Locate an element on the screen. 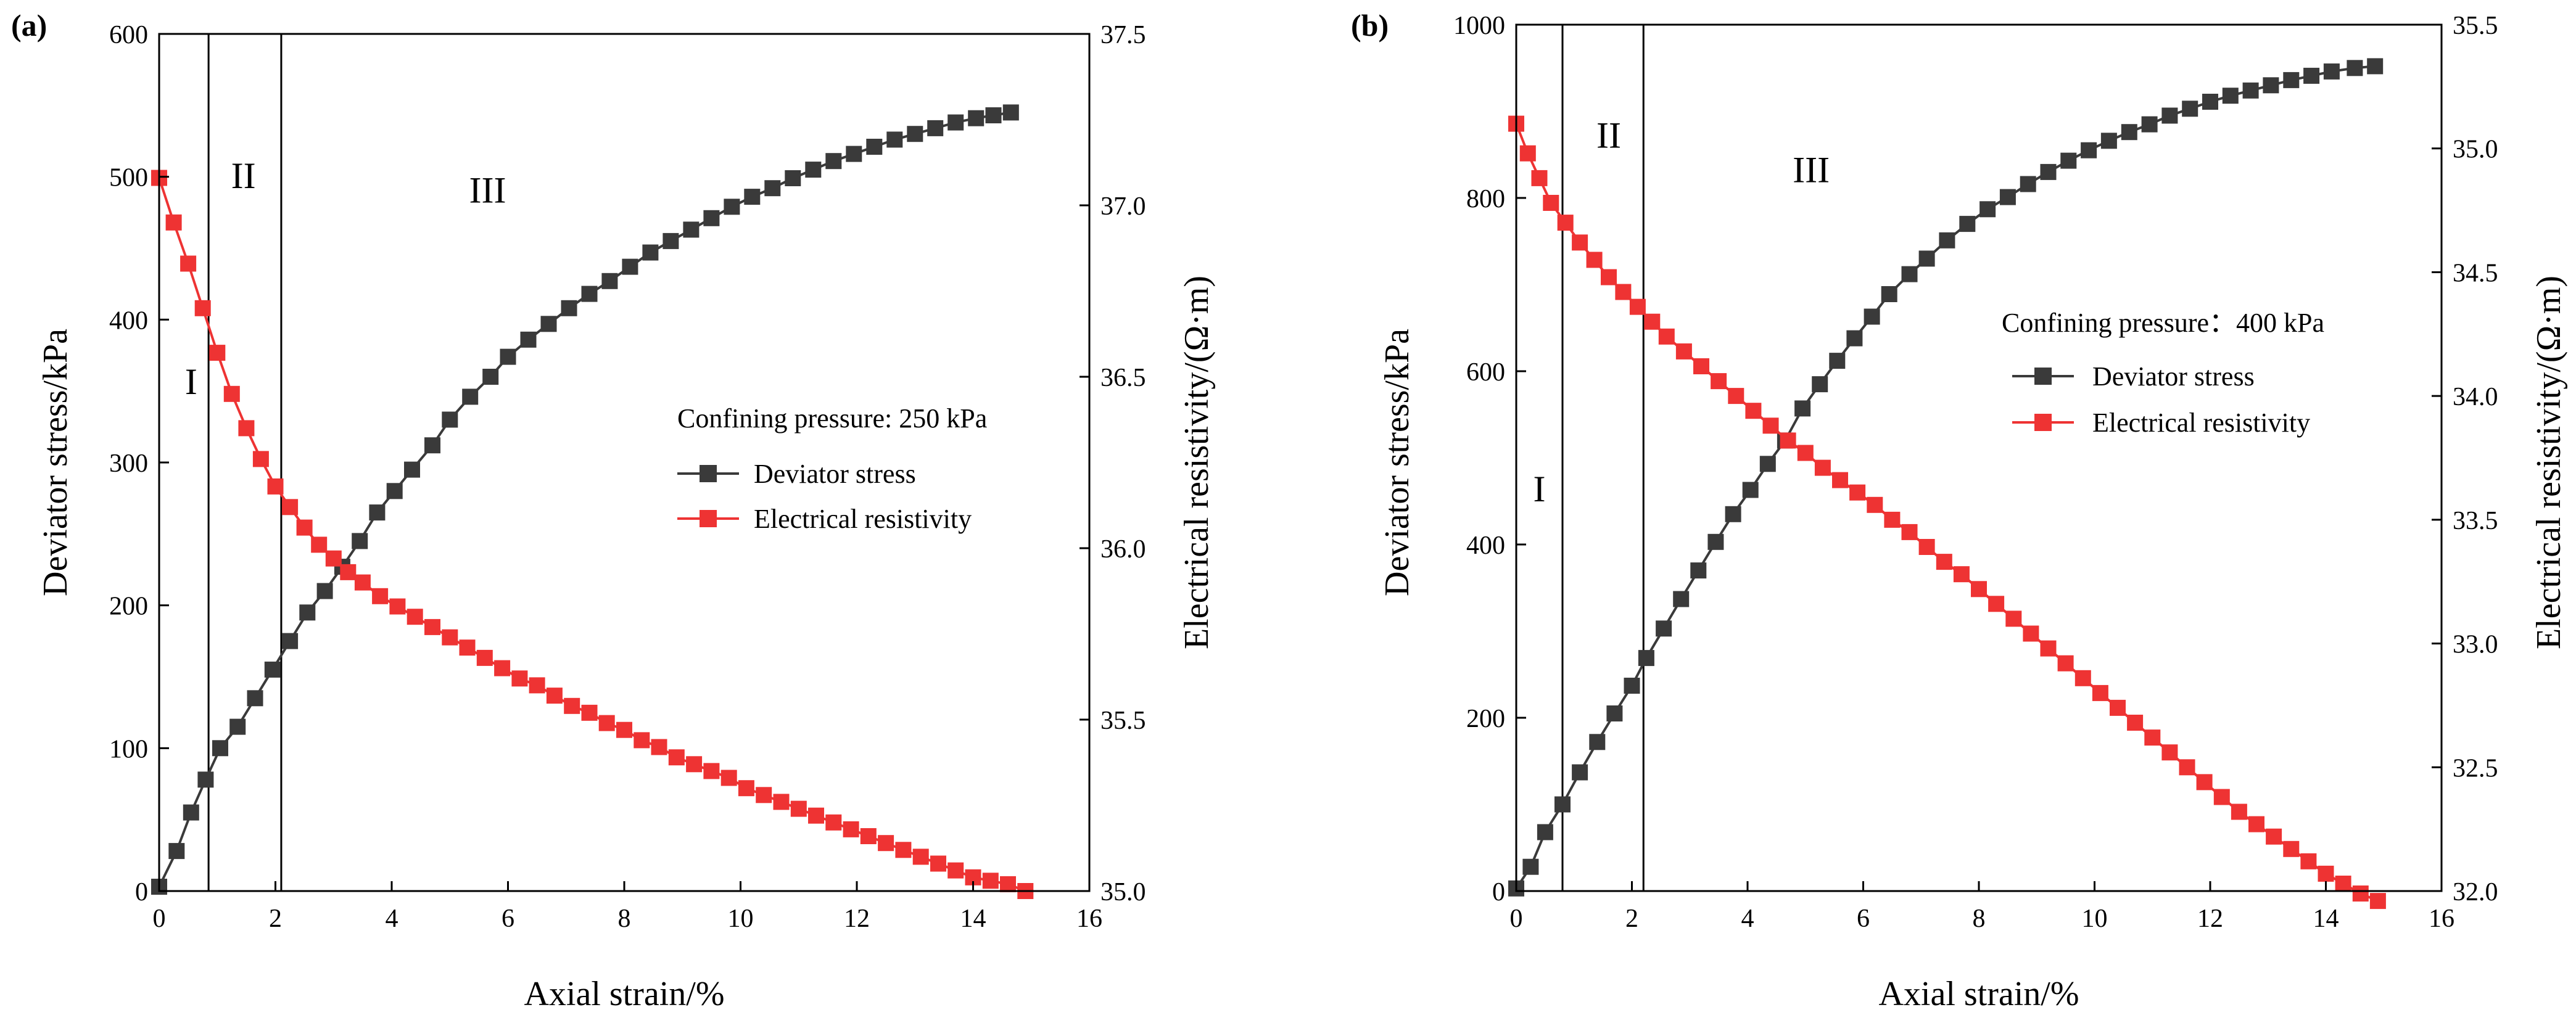 Image resolution: width=2576 pixels, height=1023 pixels. y-left-tick-label: 300 is located at coordinates (128, 464).